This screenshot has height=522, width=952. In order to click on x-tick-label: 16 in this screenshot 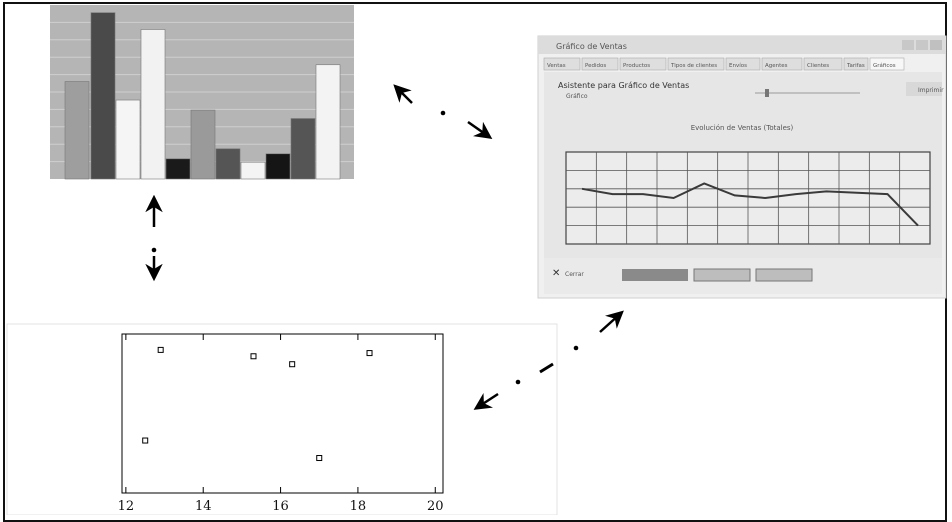, I will do `click(280, 506)`.